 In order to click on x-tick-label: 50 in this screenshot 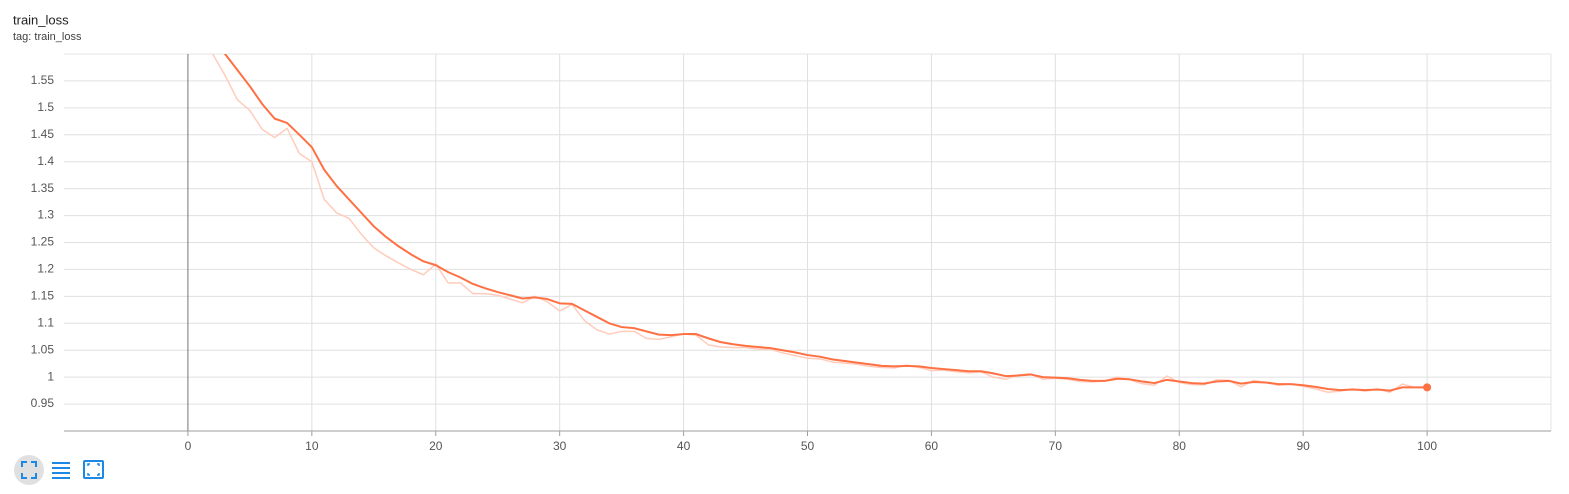, I will do `click(808, 446)`.